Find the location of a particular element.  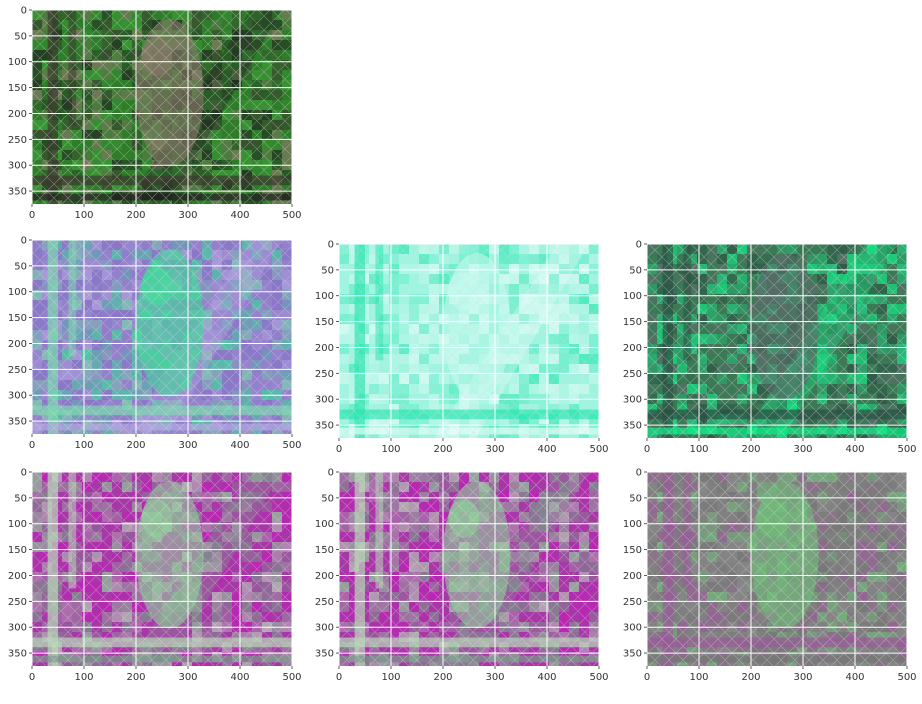

chart-panel-original: 0 100 200 300 400 500 0 50 100 150 200 250 300 350 is located at coordinates (155, 114).